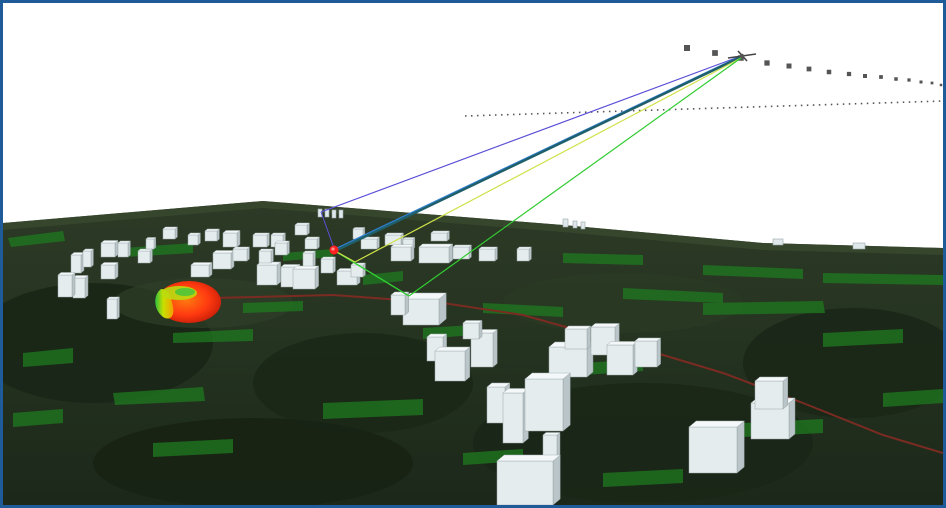 Image resolution: width=946 pixels, height=508 pixels. I want to click on ray-1-reflection, so click(328, 231).